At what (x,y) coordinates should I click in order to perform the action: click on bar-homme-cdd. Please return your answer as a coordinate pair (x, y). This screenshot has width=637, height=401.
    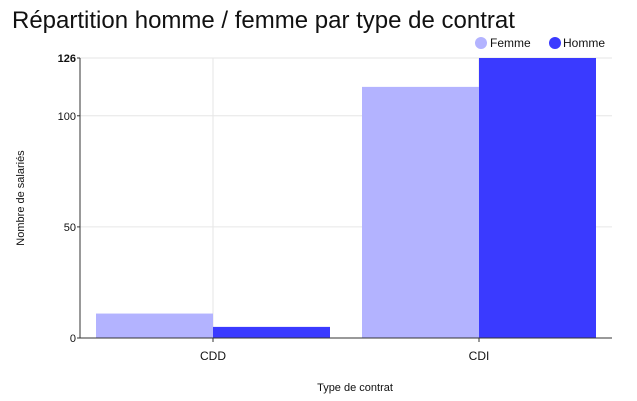
    Looking at the image, I should click on (271, 332).